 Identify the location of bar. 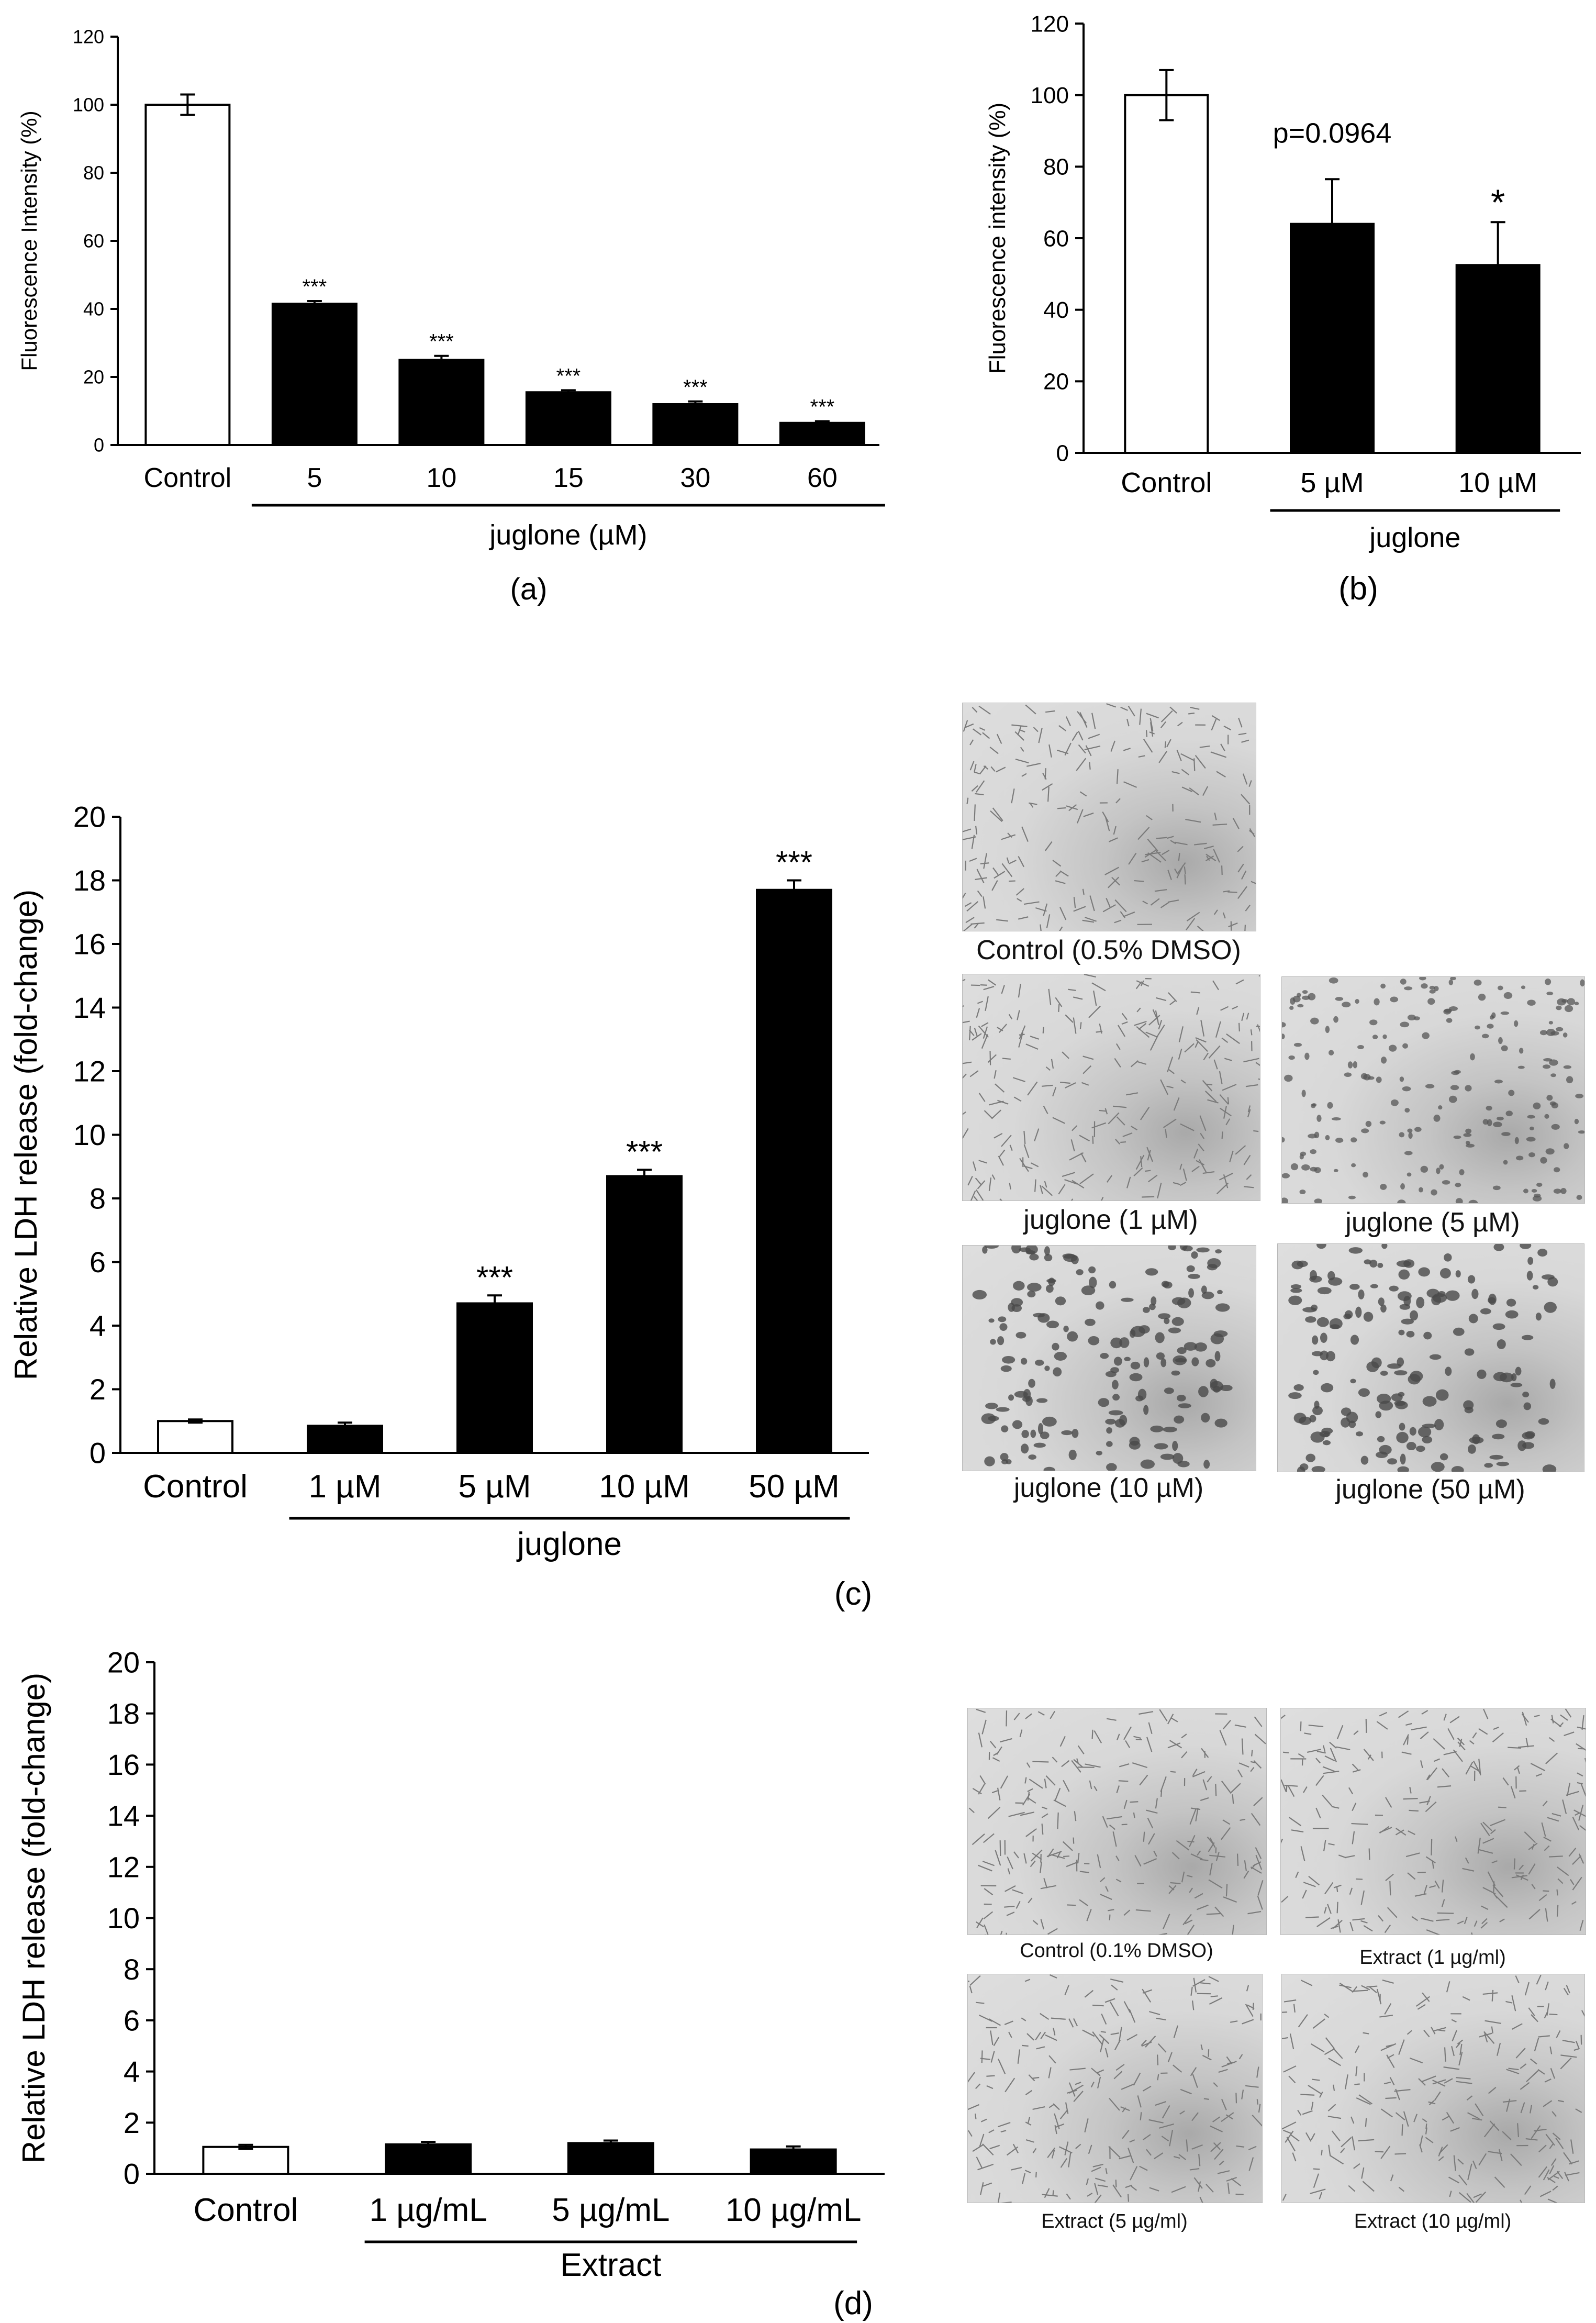
(494, 1378).